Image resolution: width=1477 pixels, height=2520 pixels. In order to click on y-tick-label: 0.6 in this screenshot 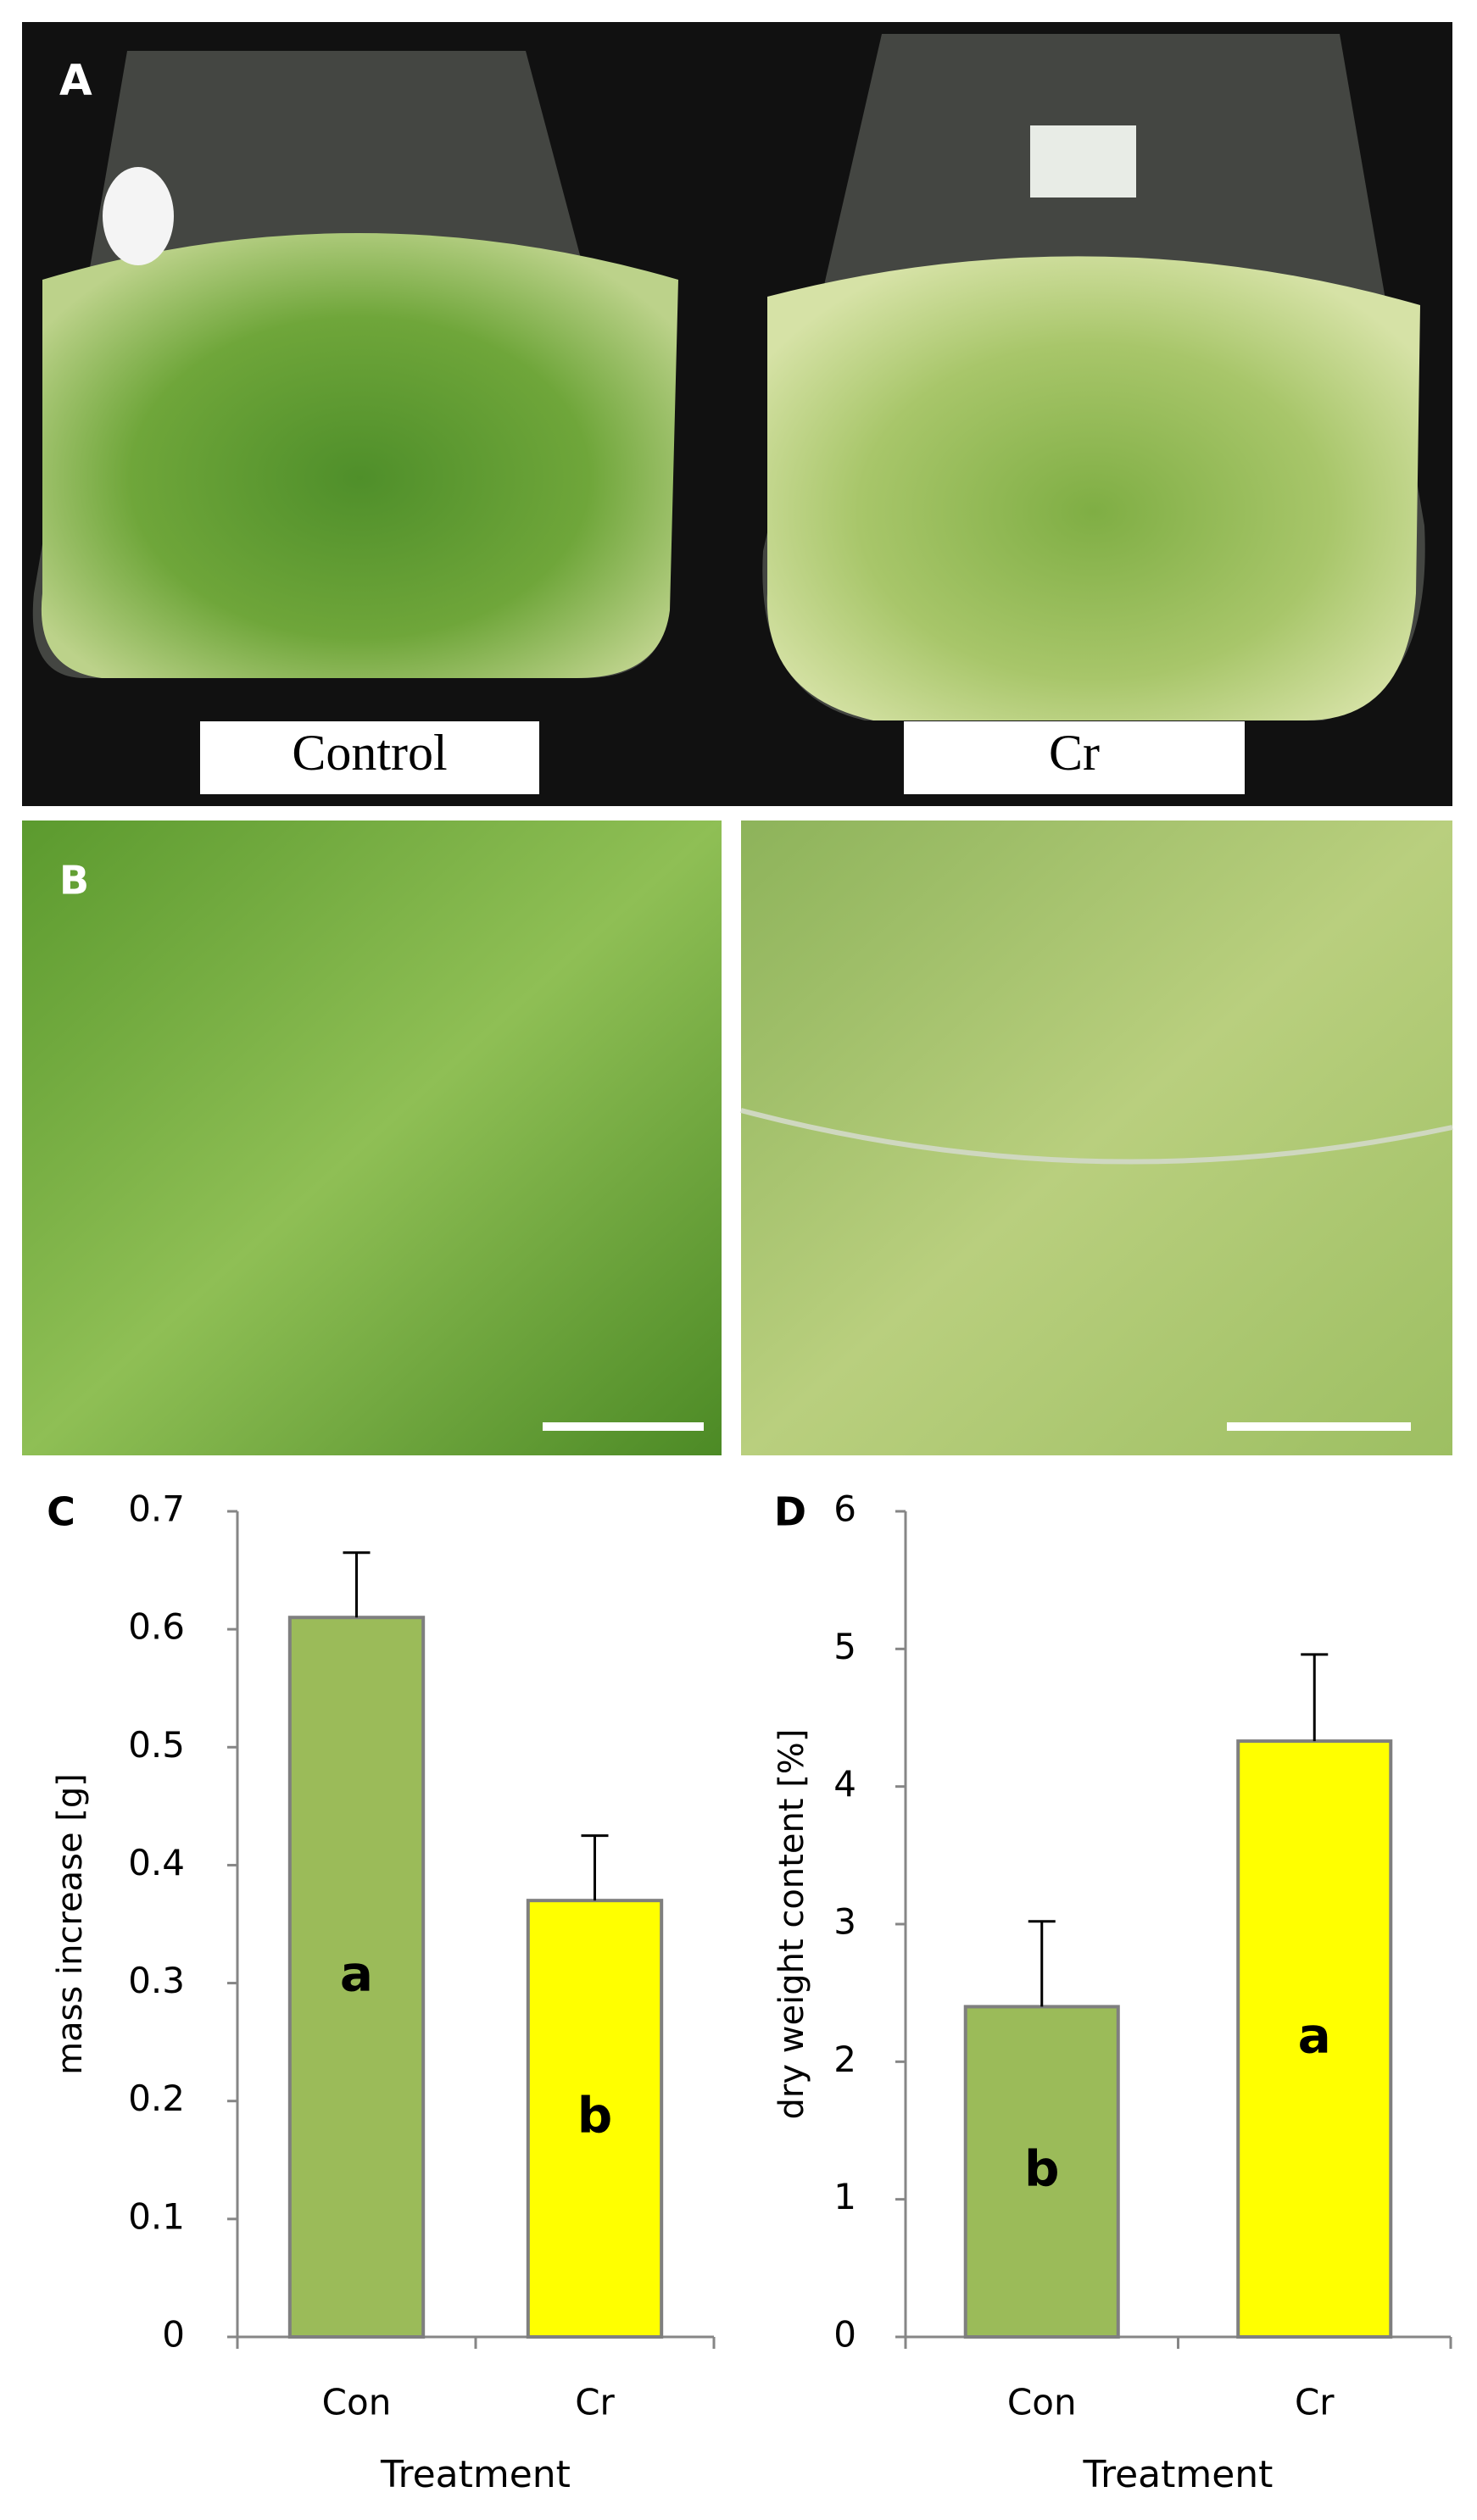, I will do `click(157, 1627)`.